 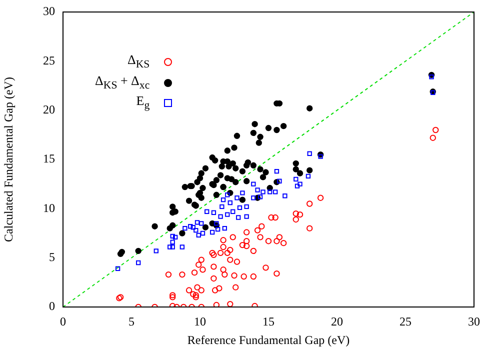 What do you see at coordinates (52, 257) in the screenshot?
I see `y-tick-label: 5` at bounding box center [52, 257].